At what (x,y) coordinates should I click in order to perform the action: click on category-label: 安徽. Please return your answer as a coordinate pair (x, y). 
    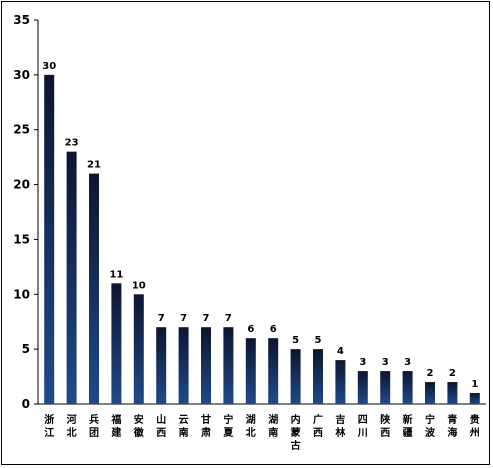
    Looking at the image, I should click on (139, 426).